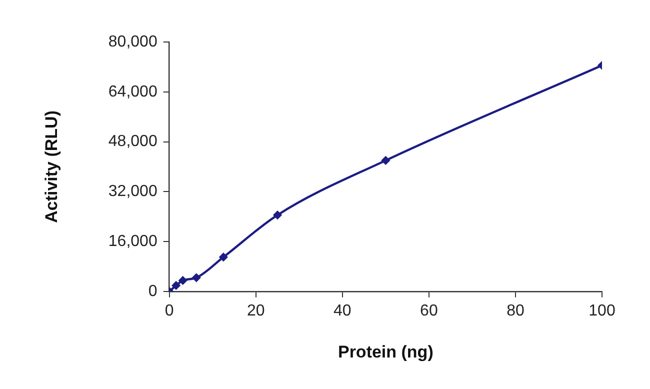  I want to click on x-tick-label: 40, so click(343, 311).